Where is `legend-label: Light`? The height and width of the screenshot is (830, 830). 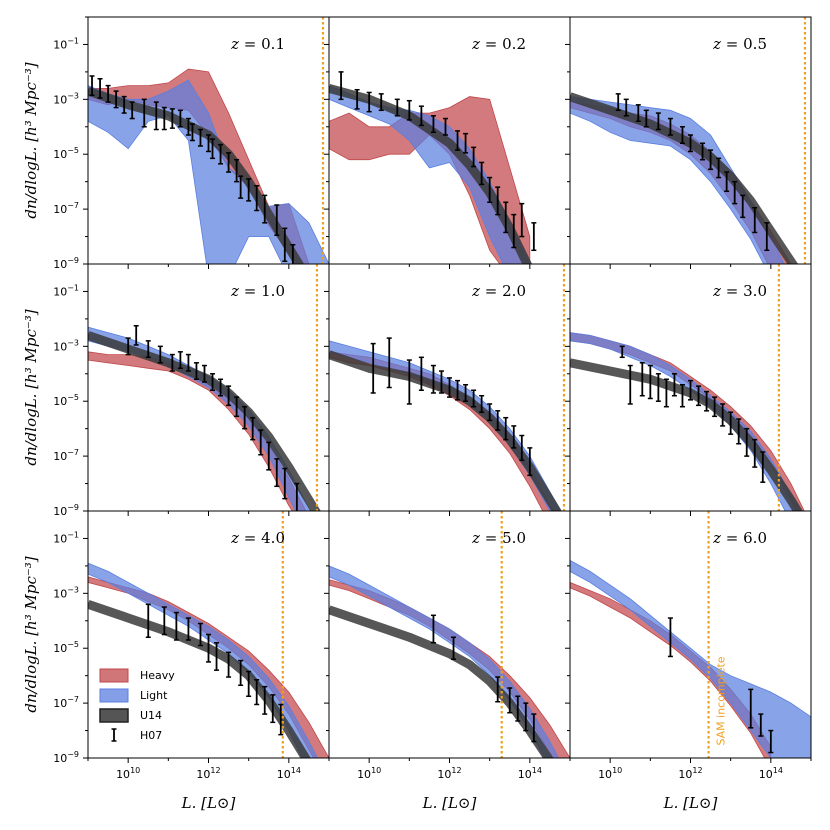
legend-label: Light is located at coordinates (154, 695).